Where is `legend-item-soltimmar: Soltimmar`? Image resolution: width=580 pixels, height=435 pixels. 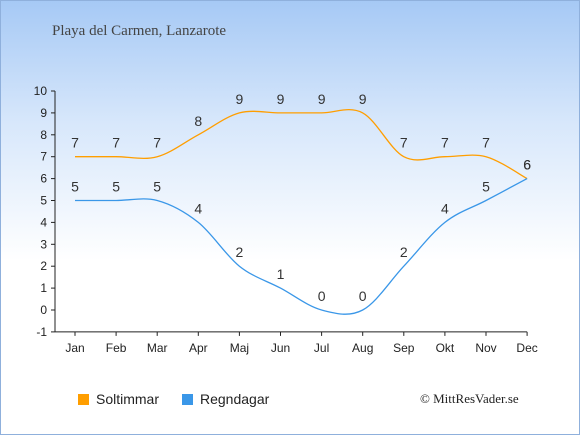
legend-item-soltimmar: Soltimmar is located at coordinates (118, 399).